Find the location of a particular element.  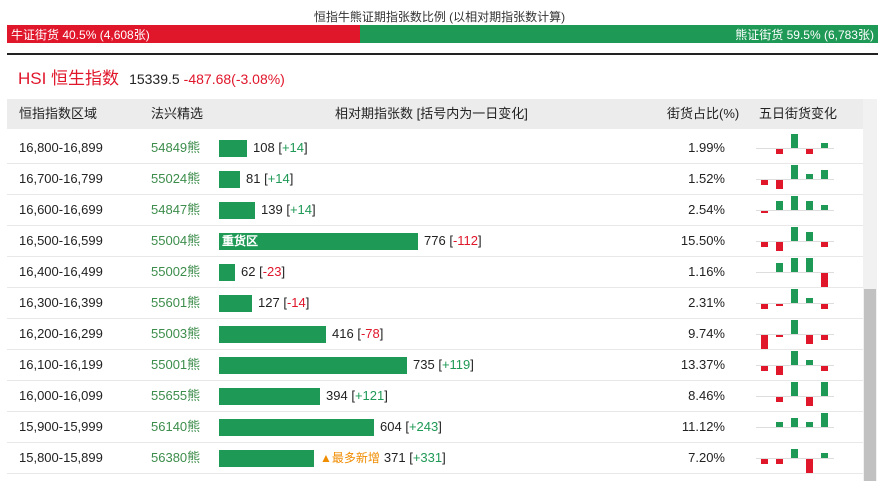

share-percent: 1.52% is located at coordinates (706, 178).